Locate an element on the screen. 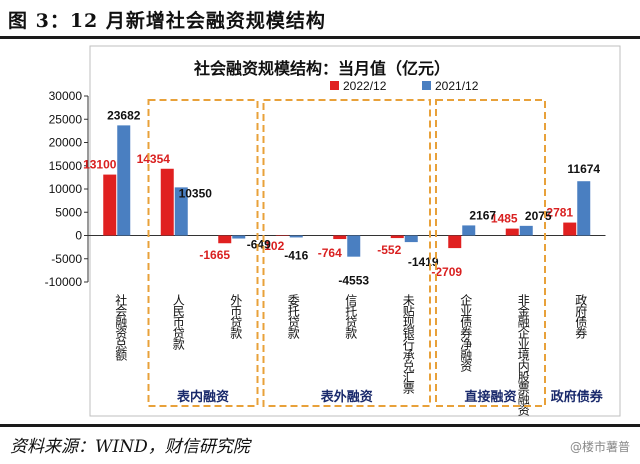  source-note: 资料来源：WIND，财信研究院 is located at coordinates (130, 447).